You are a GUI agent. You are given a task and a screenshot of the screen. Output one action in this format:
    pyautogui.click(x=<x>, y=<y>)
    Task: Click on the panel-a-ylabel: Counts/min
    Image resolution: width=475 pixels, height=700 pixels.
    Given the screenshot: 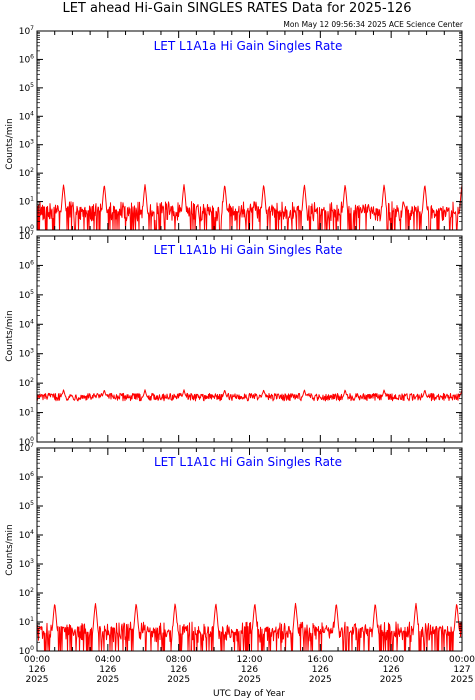 What is the action you would take?
    pyautogui.click(x=10, y=143)
    